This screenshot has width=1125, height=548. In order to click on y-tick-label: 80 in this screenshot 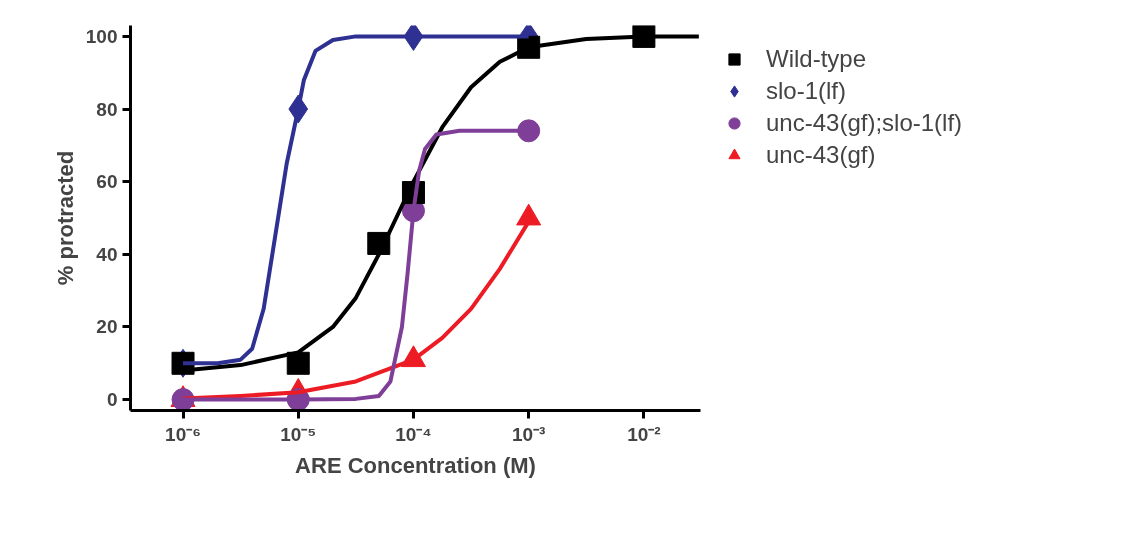, I will do `click(107, 109)`.